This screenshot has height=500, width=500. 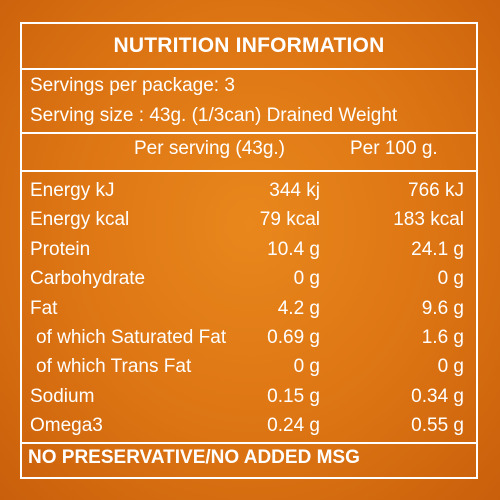 What do you see at coordinates (249, 443) in the screenshot?
I see `divider-footer` at bounding box center [249, 443].